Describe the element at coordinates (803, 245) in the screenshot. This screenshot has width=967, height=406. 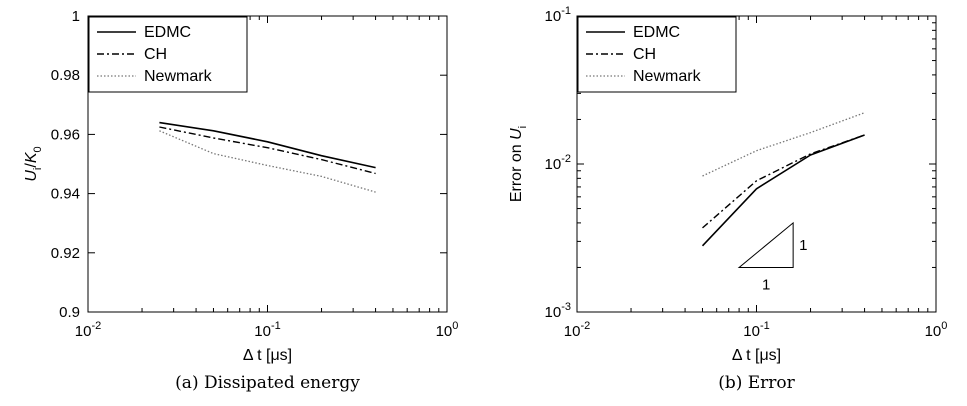
I see `slope-rise-label: 1` at that location.